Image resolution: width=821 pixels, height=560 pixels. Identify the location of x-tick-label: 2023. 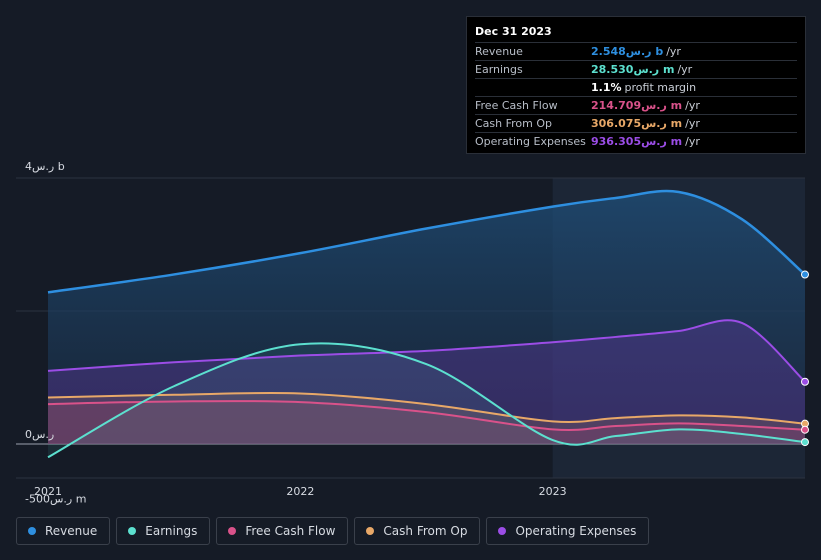
(553, 491).